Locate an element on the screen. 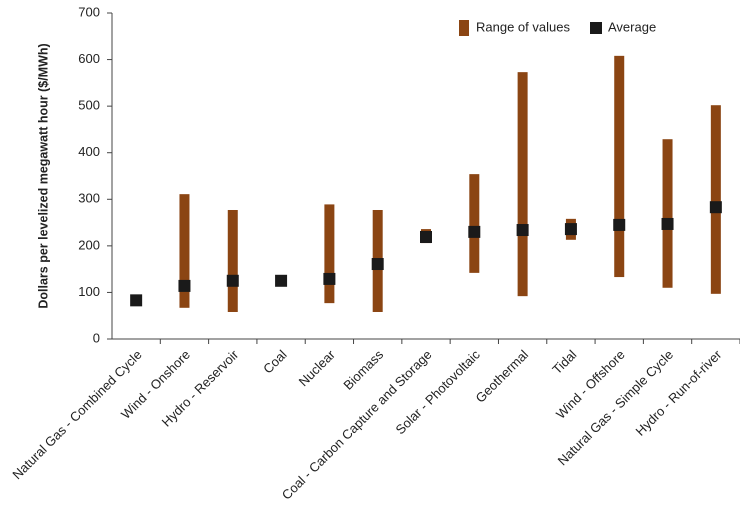  x-tick-label: Solar - Photovoltaic is located at coordinates (438, 392).